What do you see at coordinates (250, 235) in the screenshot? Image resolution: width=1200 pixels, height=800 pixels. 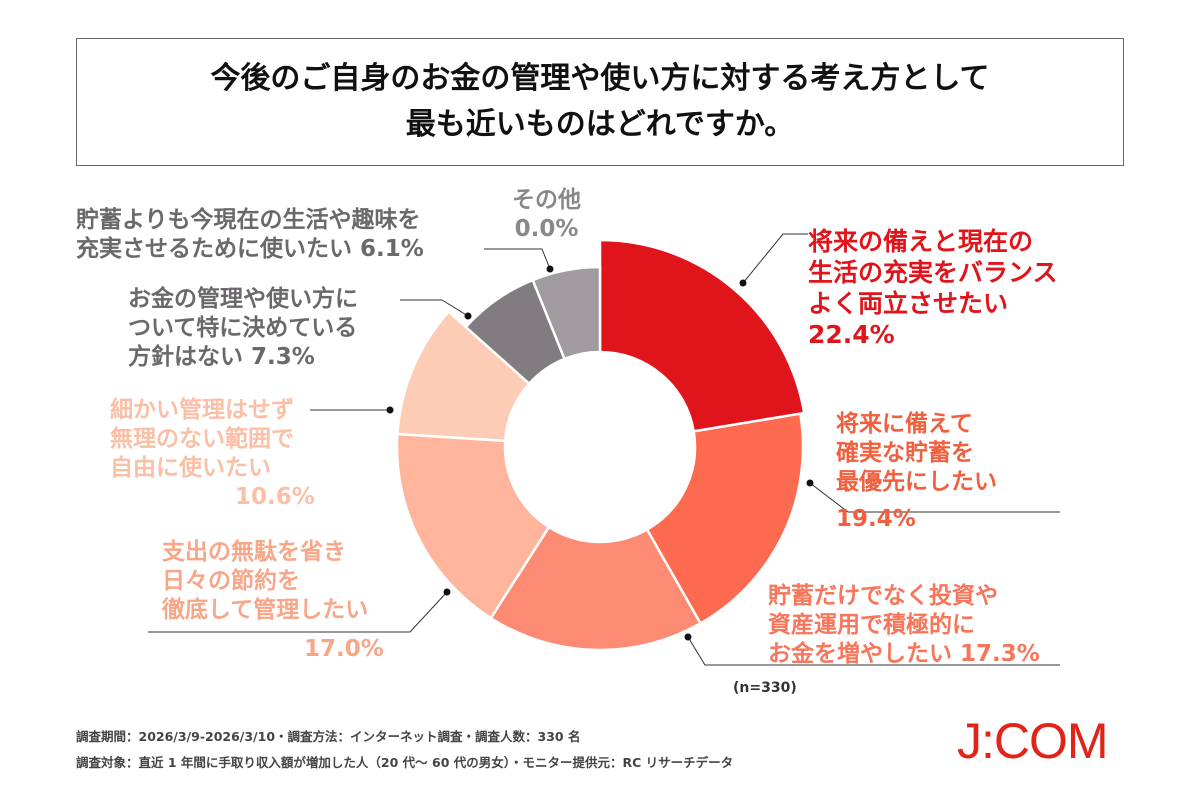 I see `label-enjoy: 貯蓄よりも今現在の生活や趣味を 充実させるために使いたい 6.1%` at bounding box center [250, 235].